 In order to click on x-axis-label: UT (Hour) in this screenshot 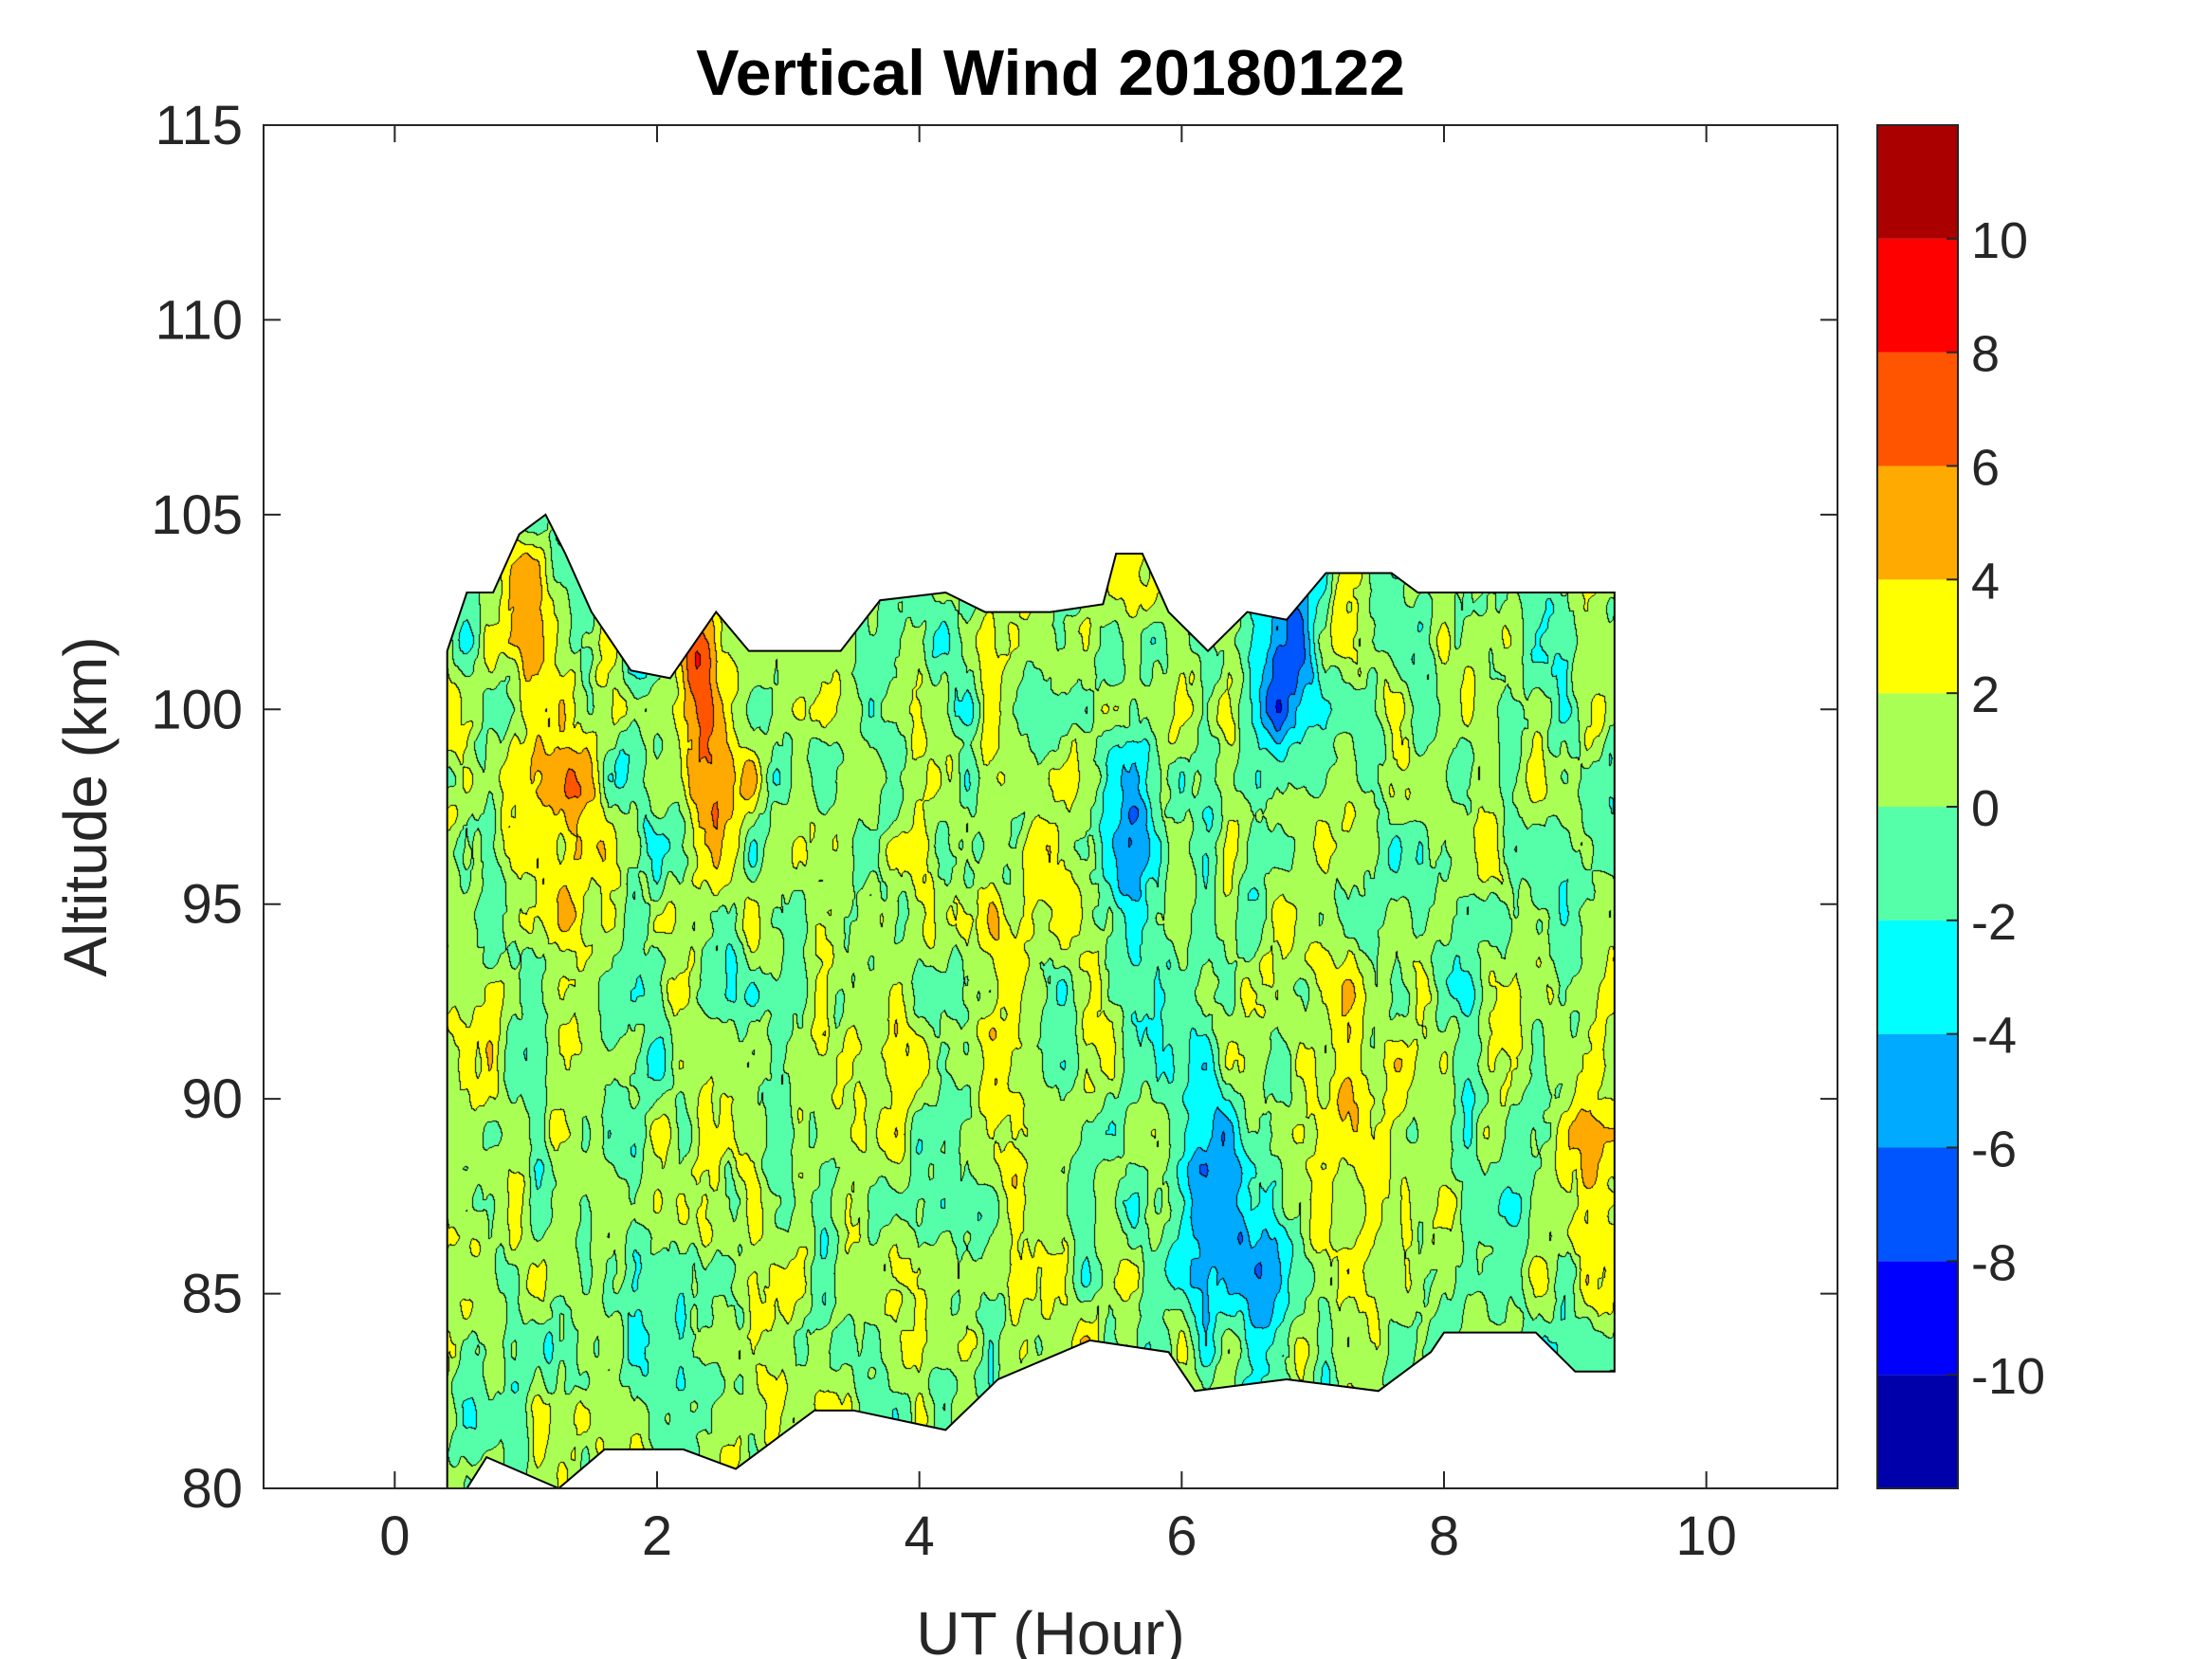, I will do `click(1050, 1629)`.